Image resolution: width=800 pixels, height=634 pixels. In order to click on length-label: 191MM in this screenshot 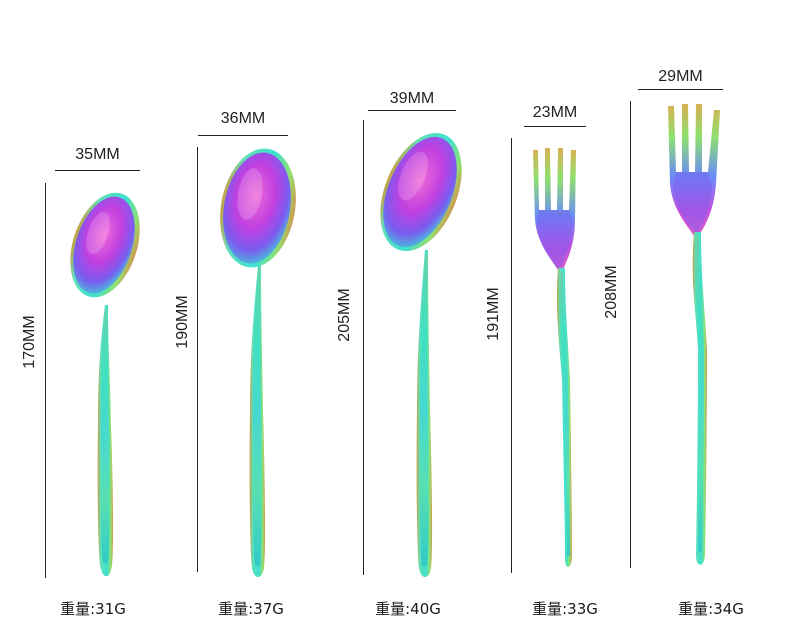, I will do `click(493, 314)`.